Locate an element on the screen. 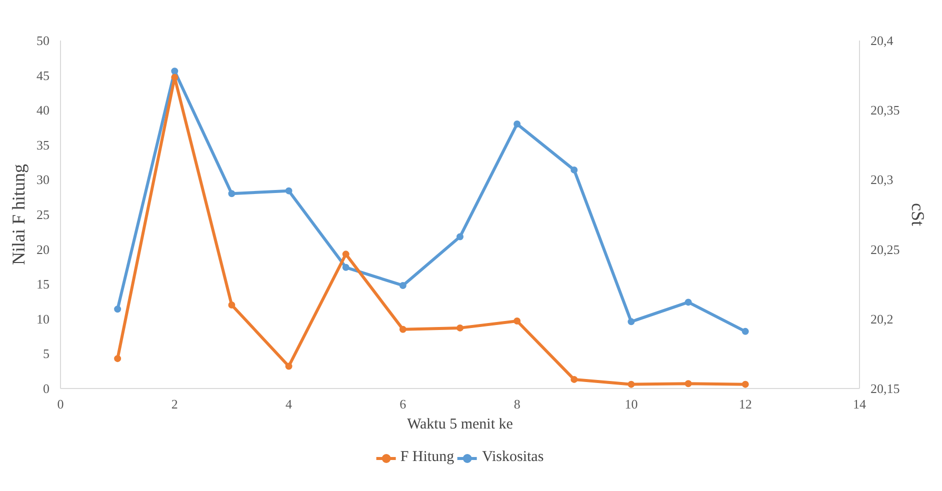  x-tick-label: 8 is located at coordinates (517, 404).